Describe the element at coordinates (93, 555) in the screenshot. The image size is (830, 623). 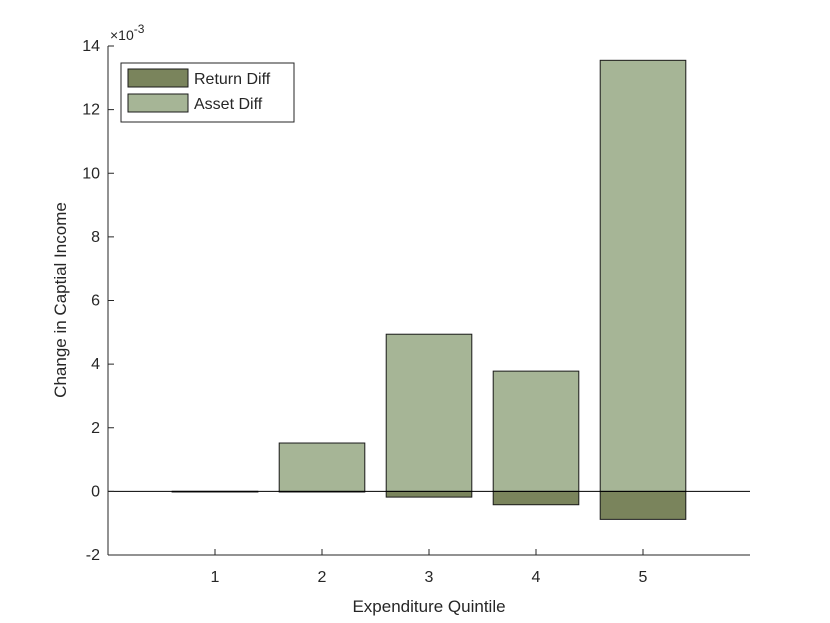
I see `y-tick-label: -2` at that location.